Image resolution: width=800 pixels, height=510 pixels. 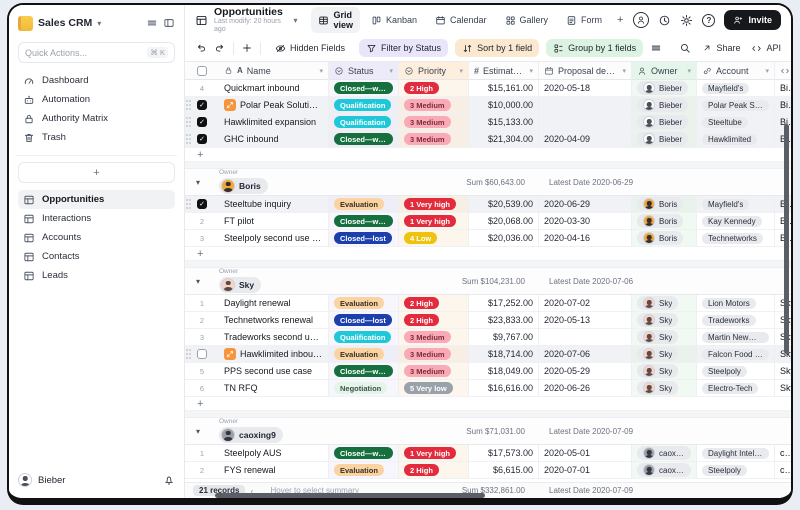 I want to click on sort-button: Sort by 1 field, so click(x=497, y=48).